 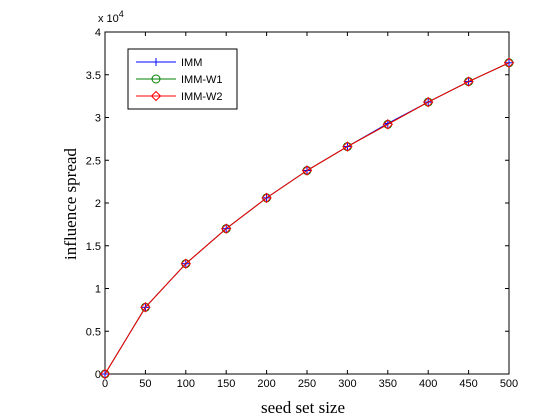 What do you see at coordinates (428, 384) in the screenshot?
I see `x-tick-label: 400` at bounding box center [428, 384].